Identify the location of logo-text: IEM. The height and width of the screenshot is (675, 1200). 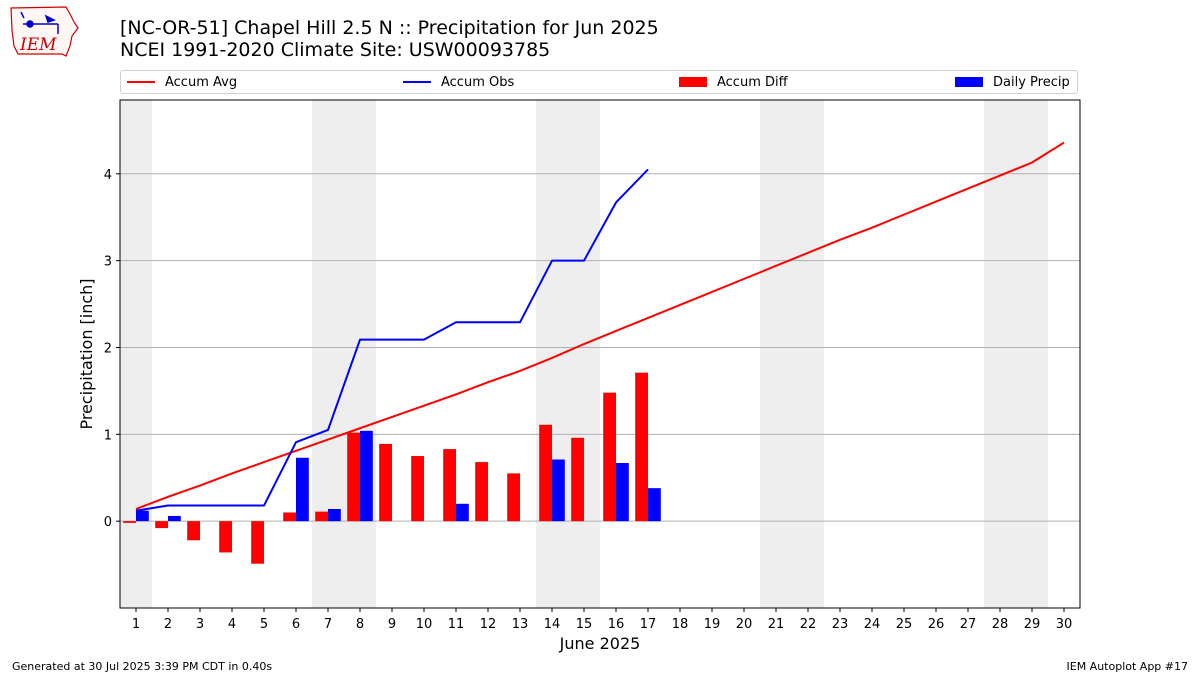
(38, 45).